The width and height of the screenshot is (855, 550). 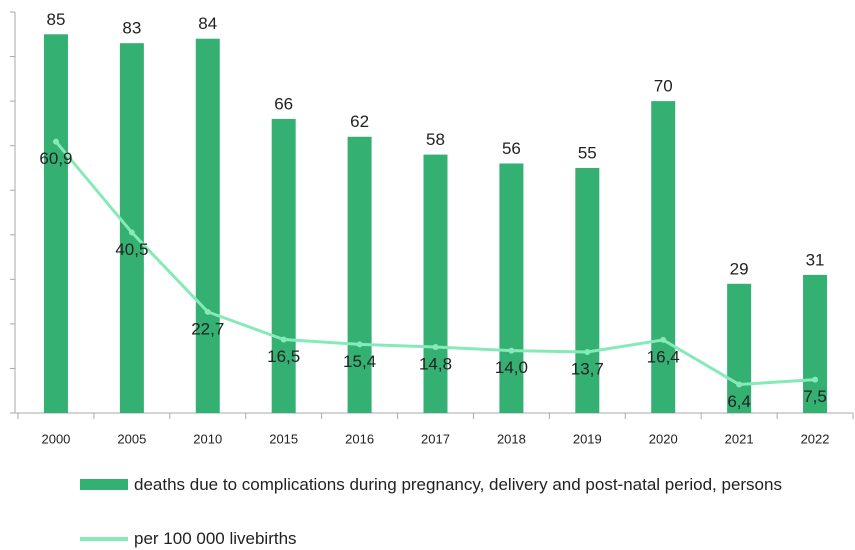 What do you see at coordinates (587, 438) in the screenshot?
I see `x-tick-label: 2019` at bounding box center [587, 438].